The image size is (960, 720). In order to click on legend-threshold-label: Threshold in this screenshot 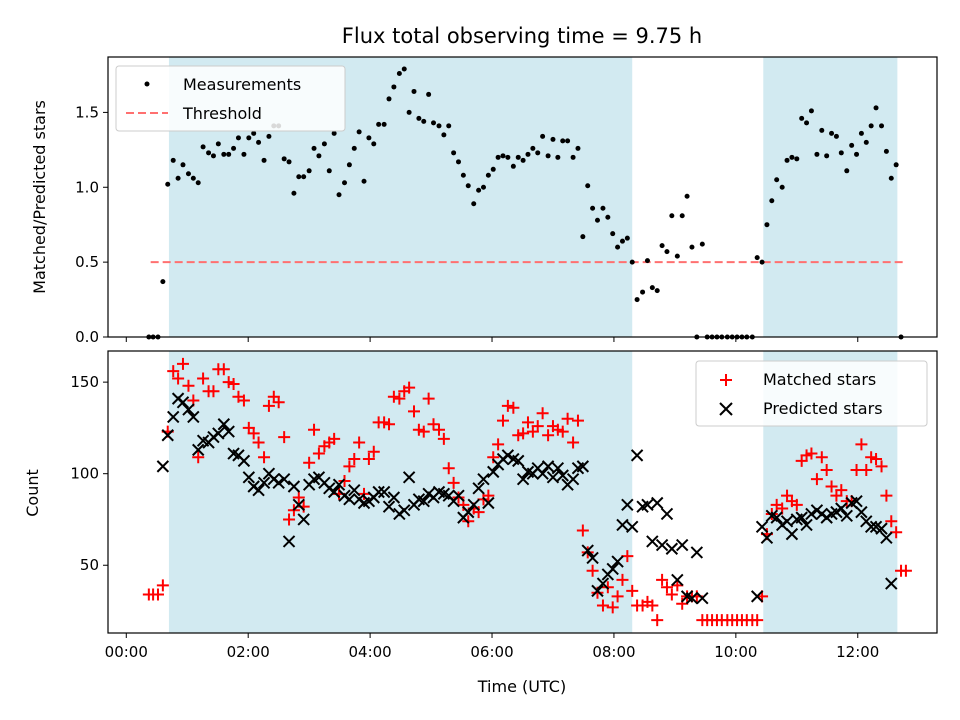, I will do `click(222, 113)`.